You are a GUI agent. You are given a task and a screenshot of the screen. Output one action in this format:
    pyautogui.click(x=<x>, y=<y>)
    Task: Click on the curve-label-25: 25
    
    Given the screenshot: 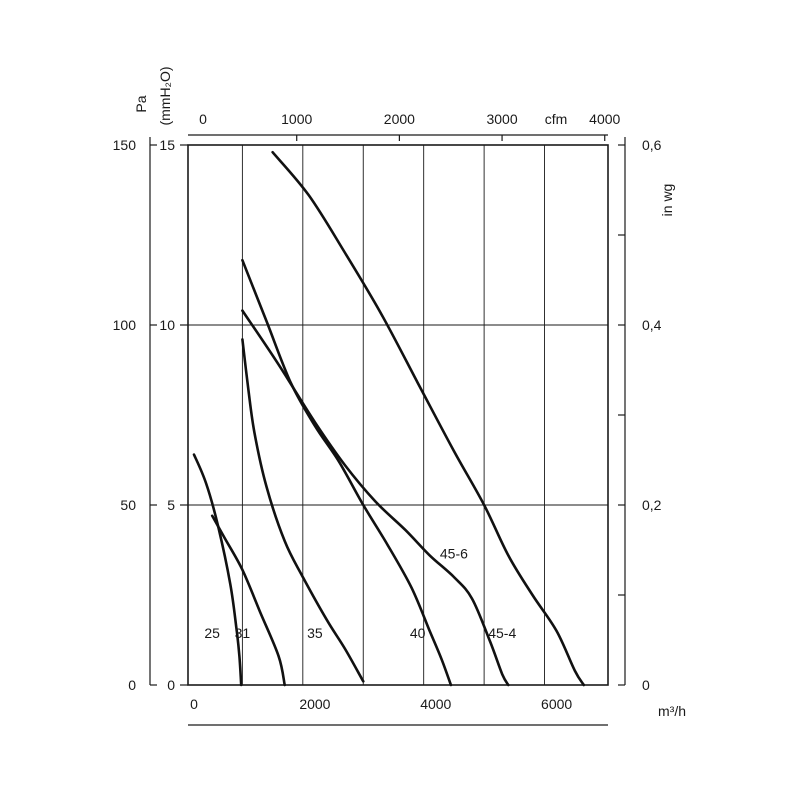 What is the action you would take?
    pyautogui.click(x=212, y=633)
    